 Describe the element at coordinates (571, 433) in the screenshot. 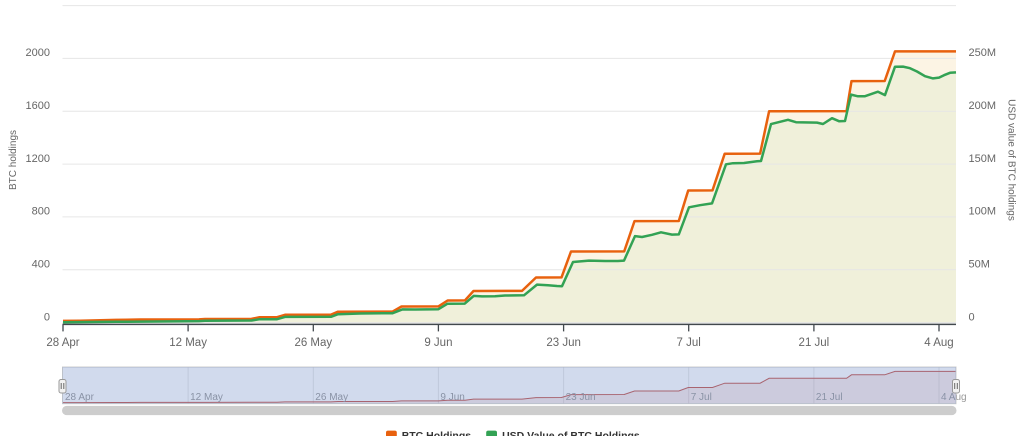

I see `svg-text: USD Value of BTC Holdings` at that location.